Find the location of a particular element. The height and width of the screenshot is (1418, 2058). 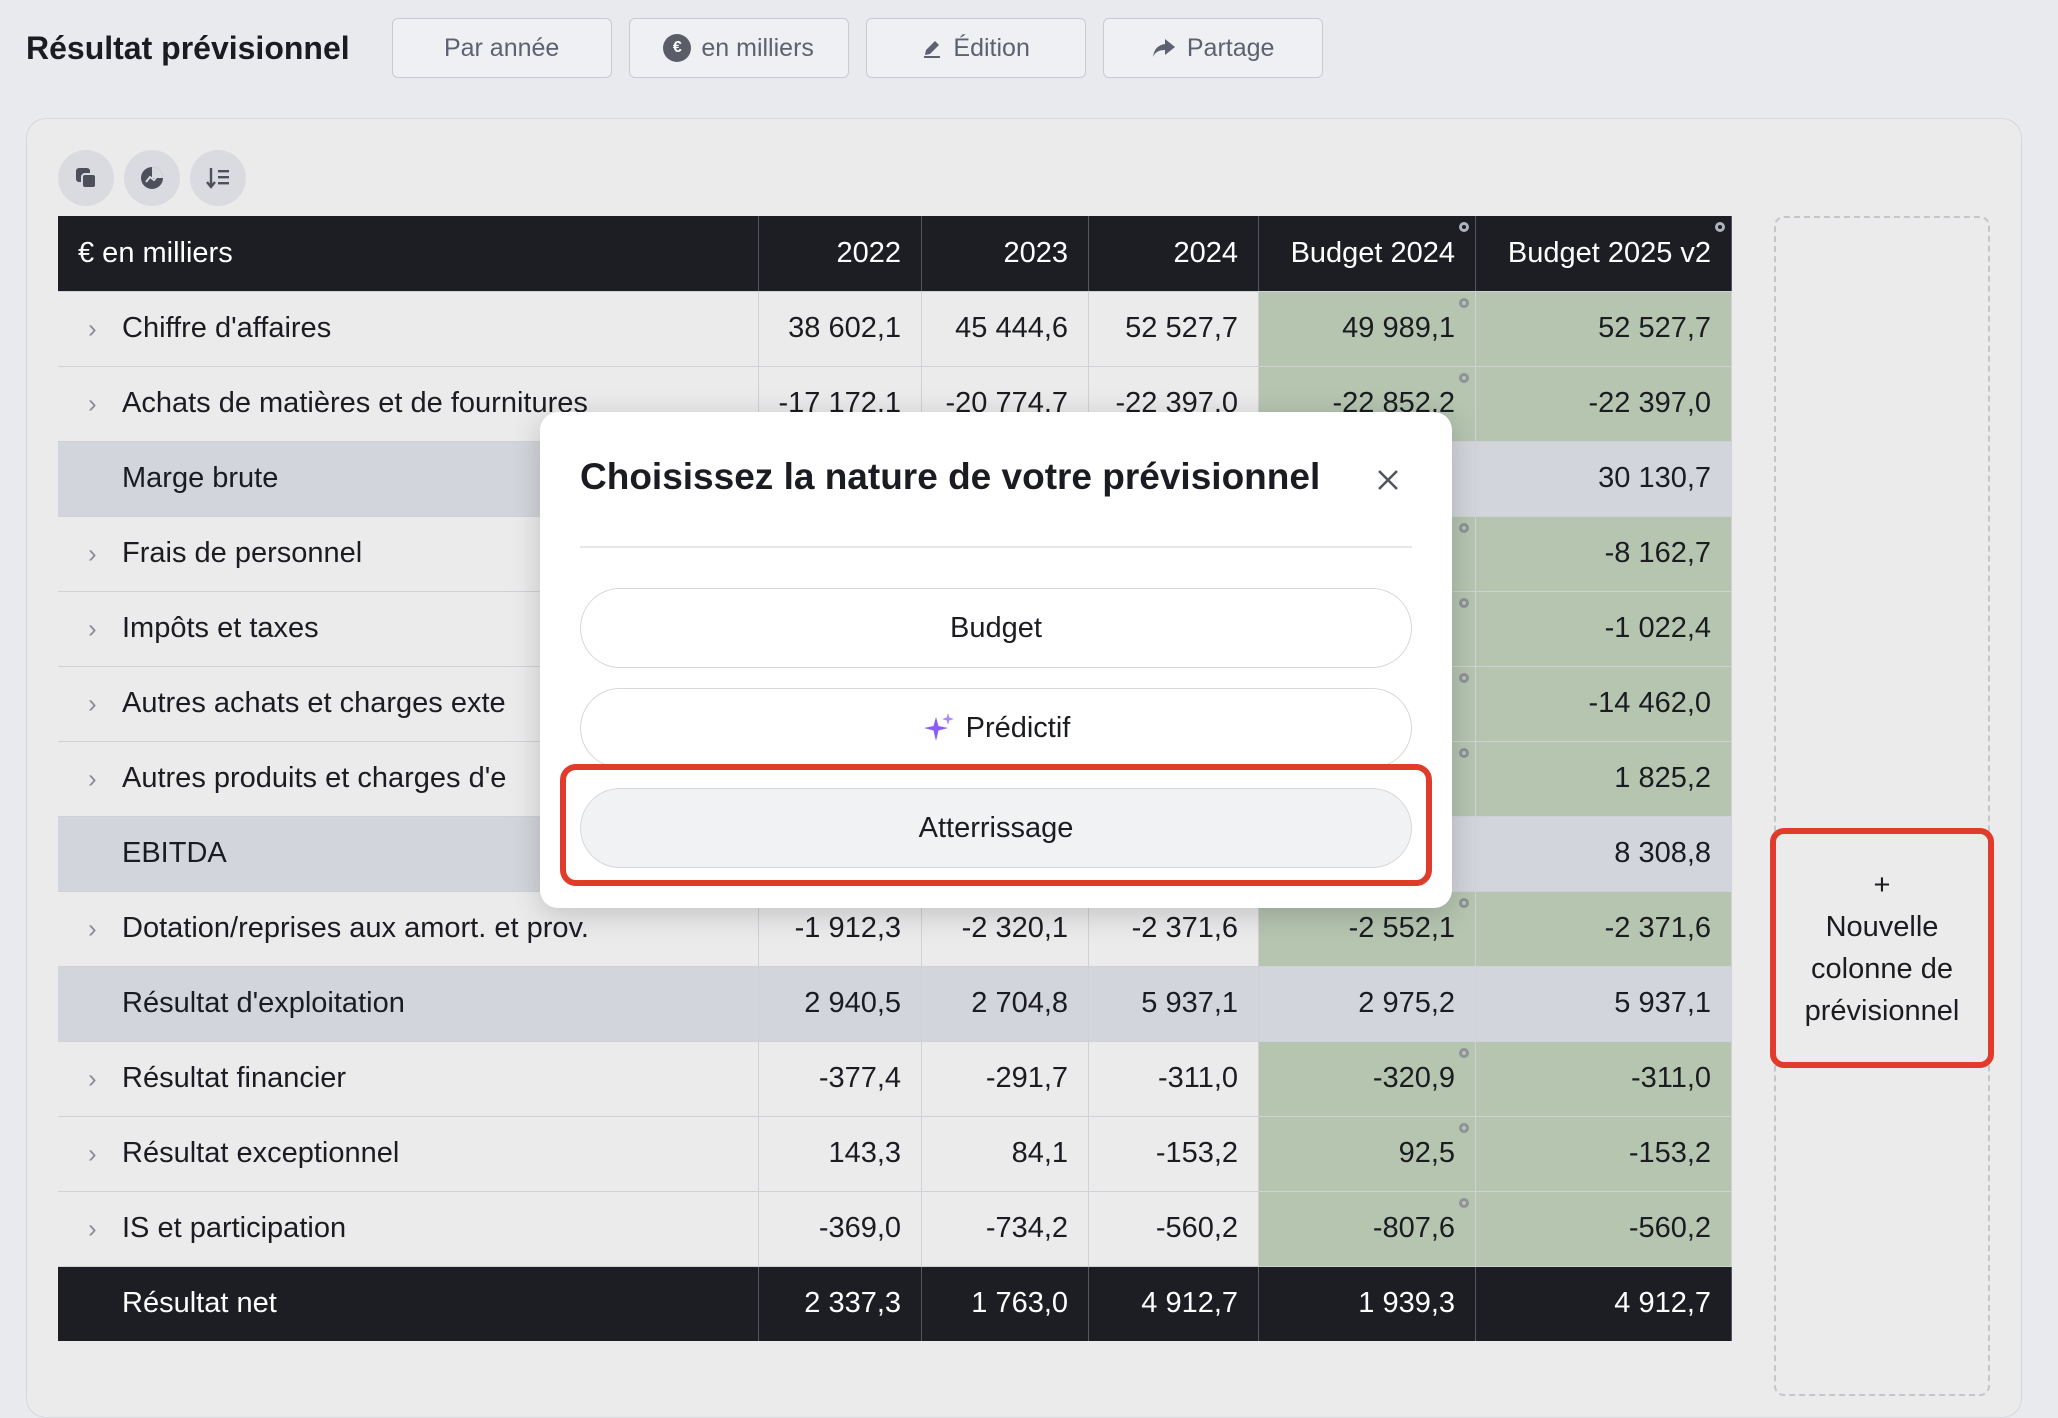

table-cell: 2 975,2 is located at coordinates (1367, 1004).